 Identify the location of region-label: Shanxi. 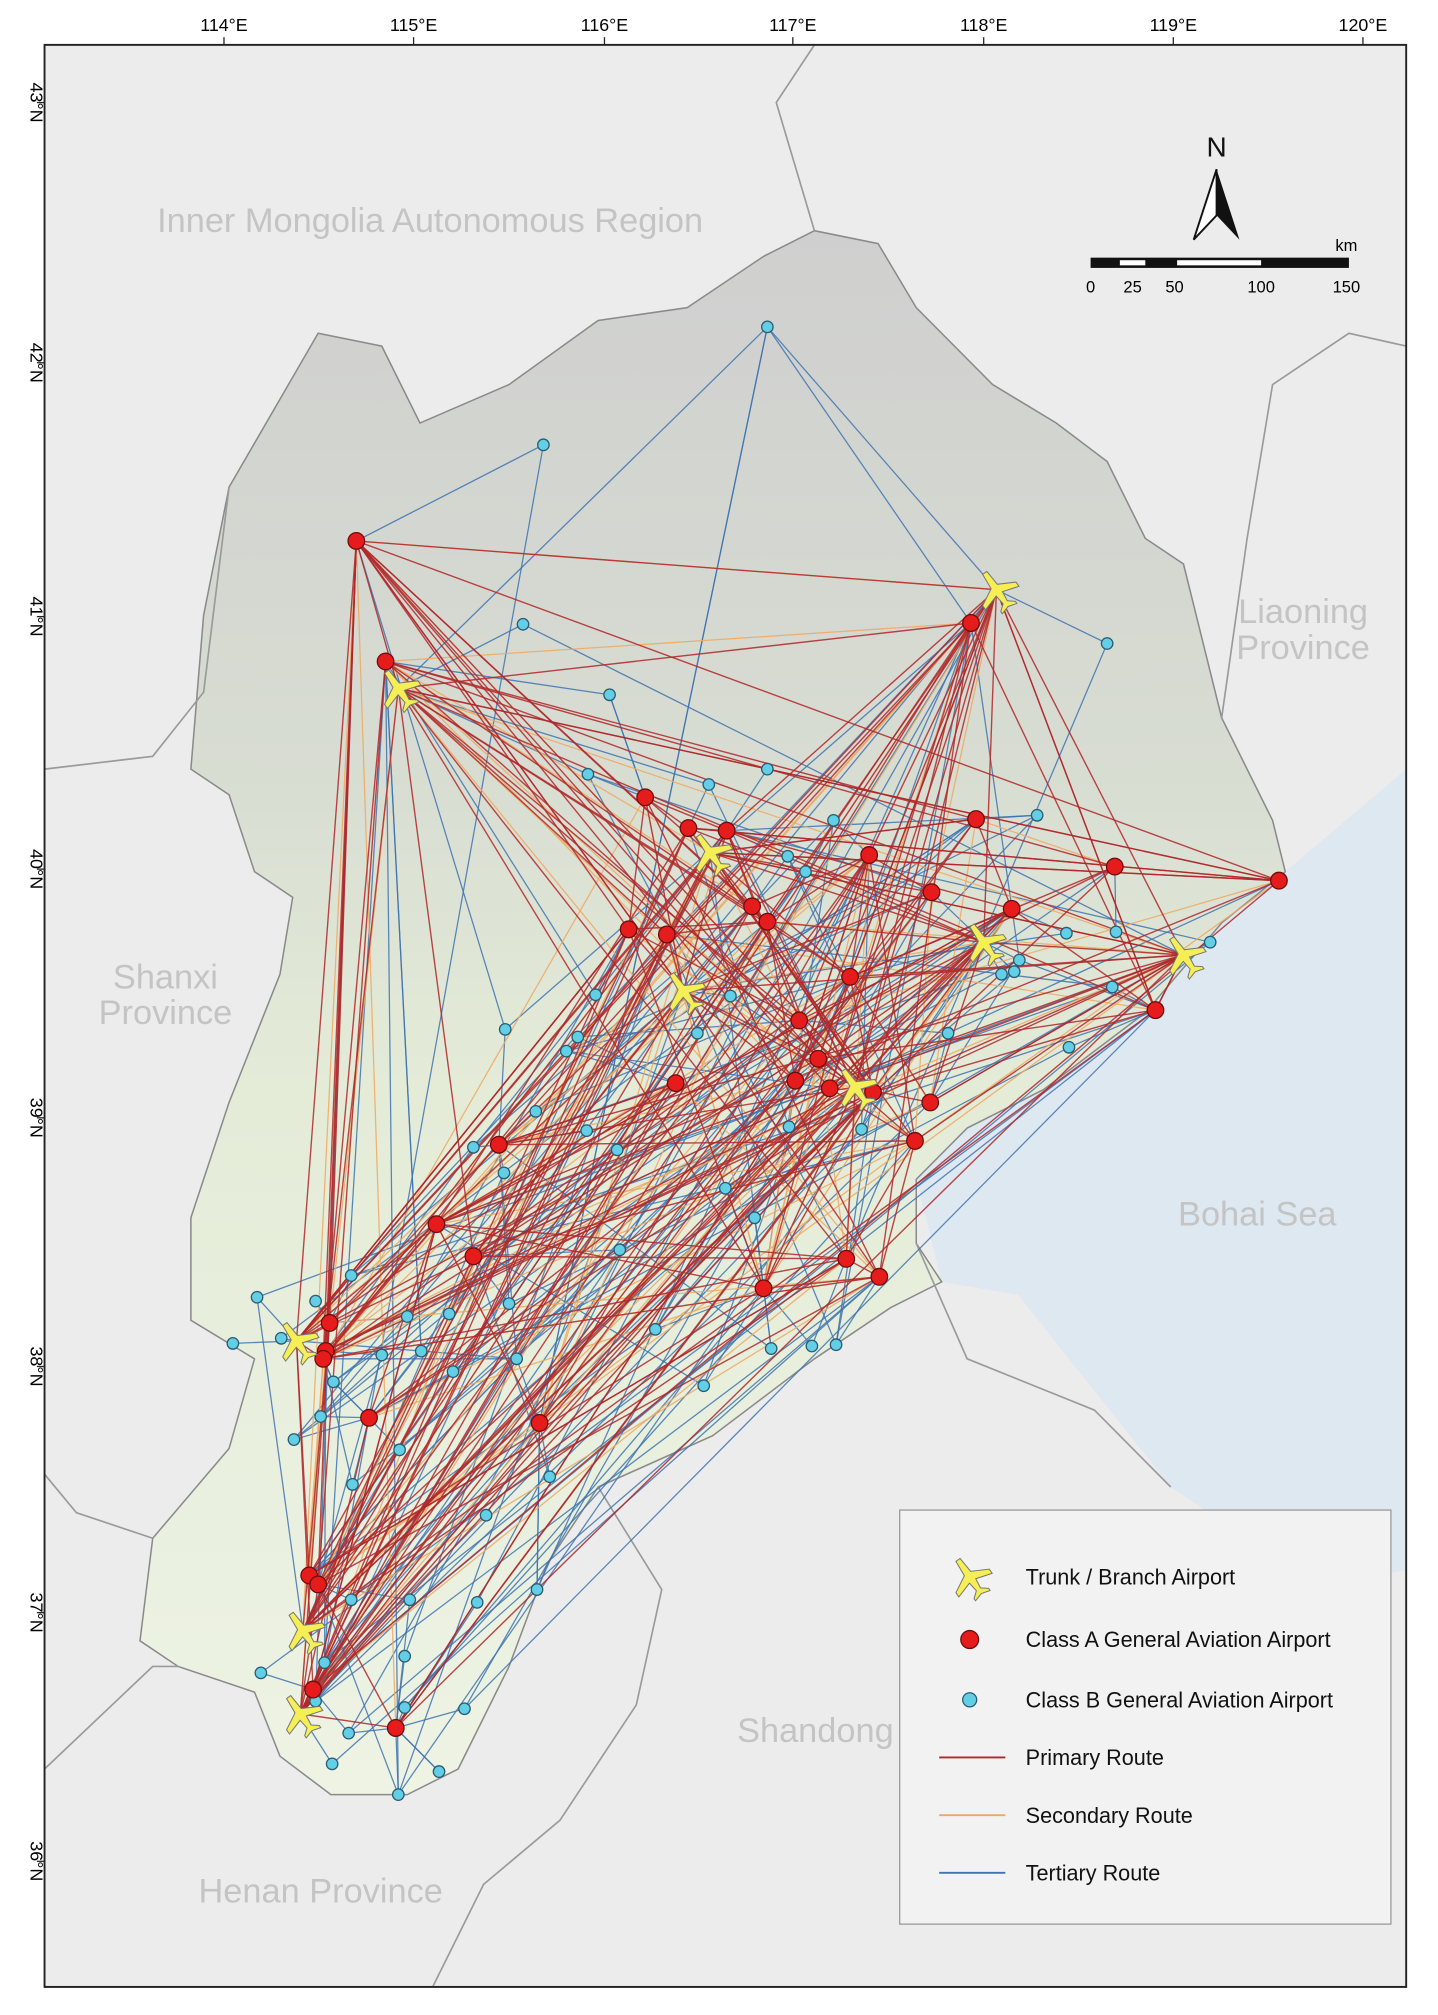
(165, 977).